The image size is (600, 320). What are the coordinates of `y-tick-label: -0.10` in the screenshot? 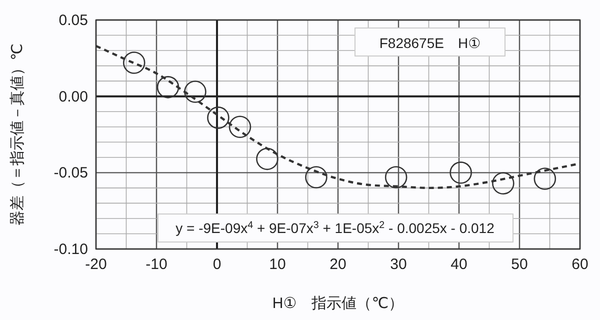 It's located at (71, 249).